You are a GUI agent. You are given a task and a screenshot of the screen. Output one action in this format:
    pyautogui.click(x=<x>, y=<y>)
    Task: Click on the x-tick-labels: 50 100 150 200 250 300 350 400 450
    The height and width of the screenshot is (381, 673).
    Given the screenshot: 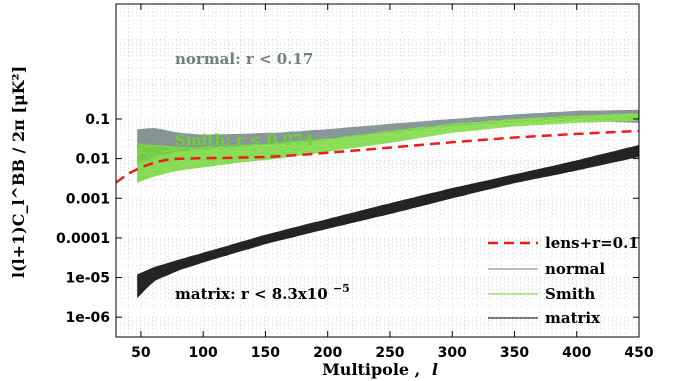 What is the action you would take?
    pyautogui.click(x=392, y=353)
    